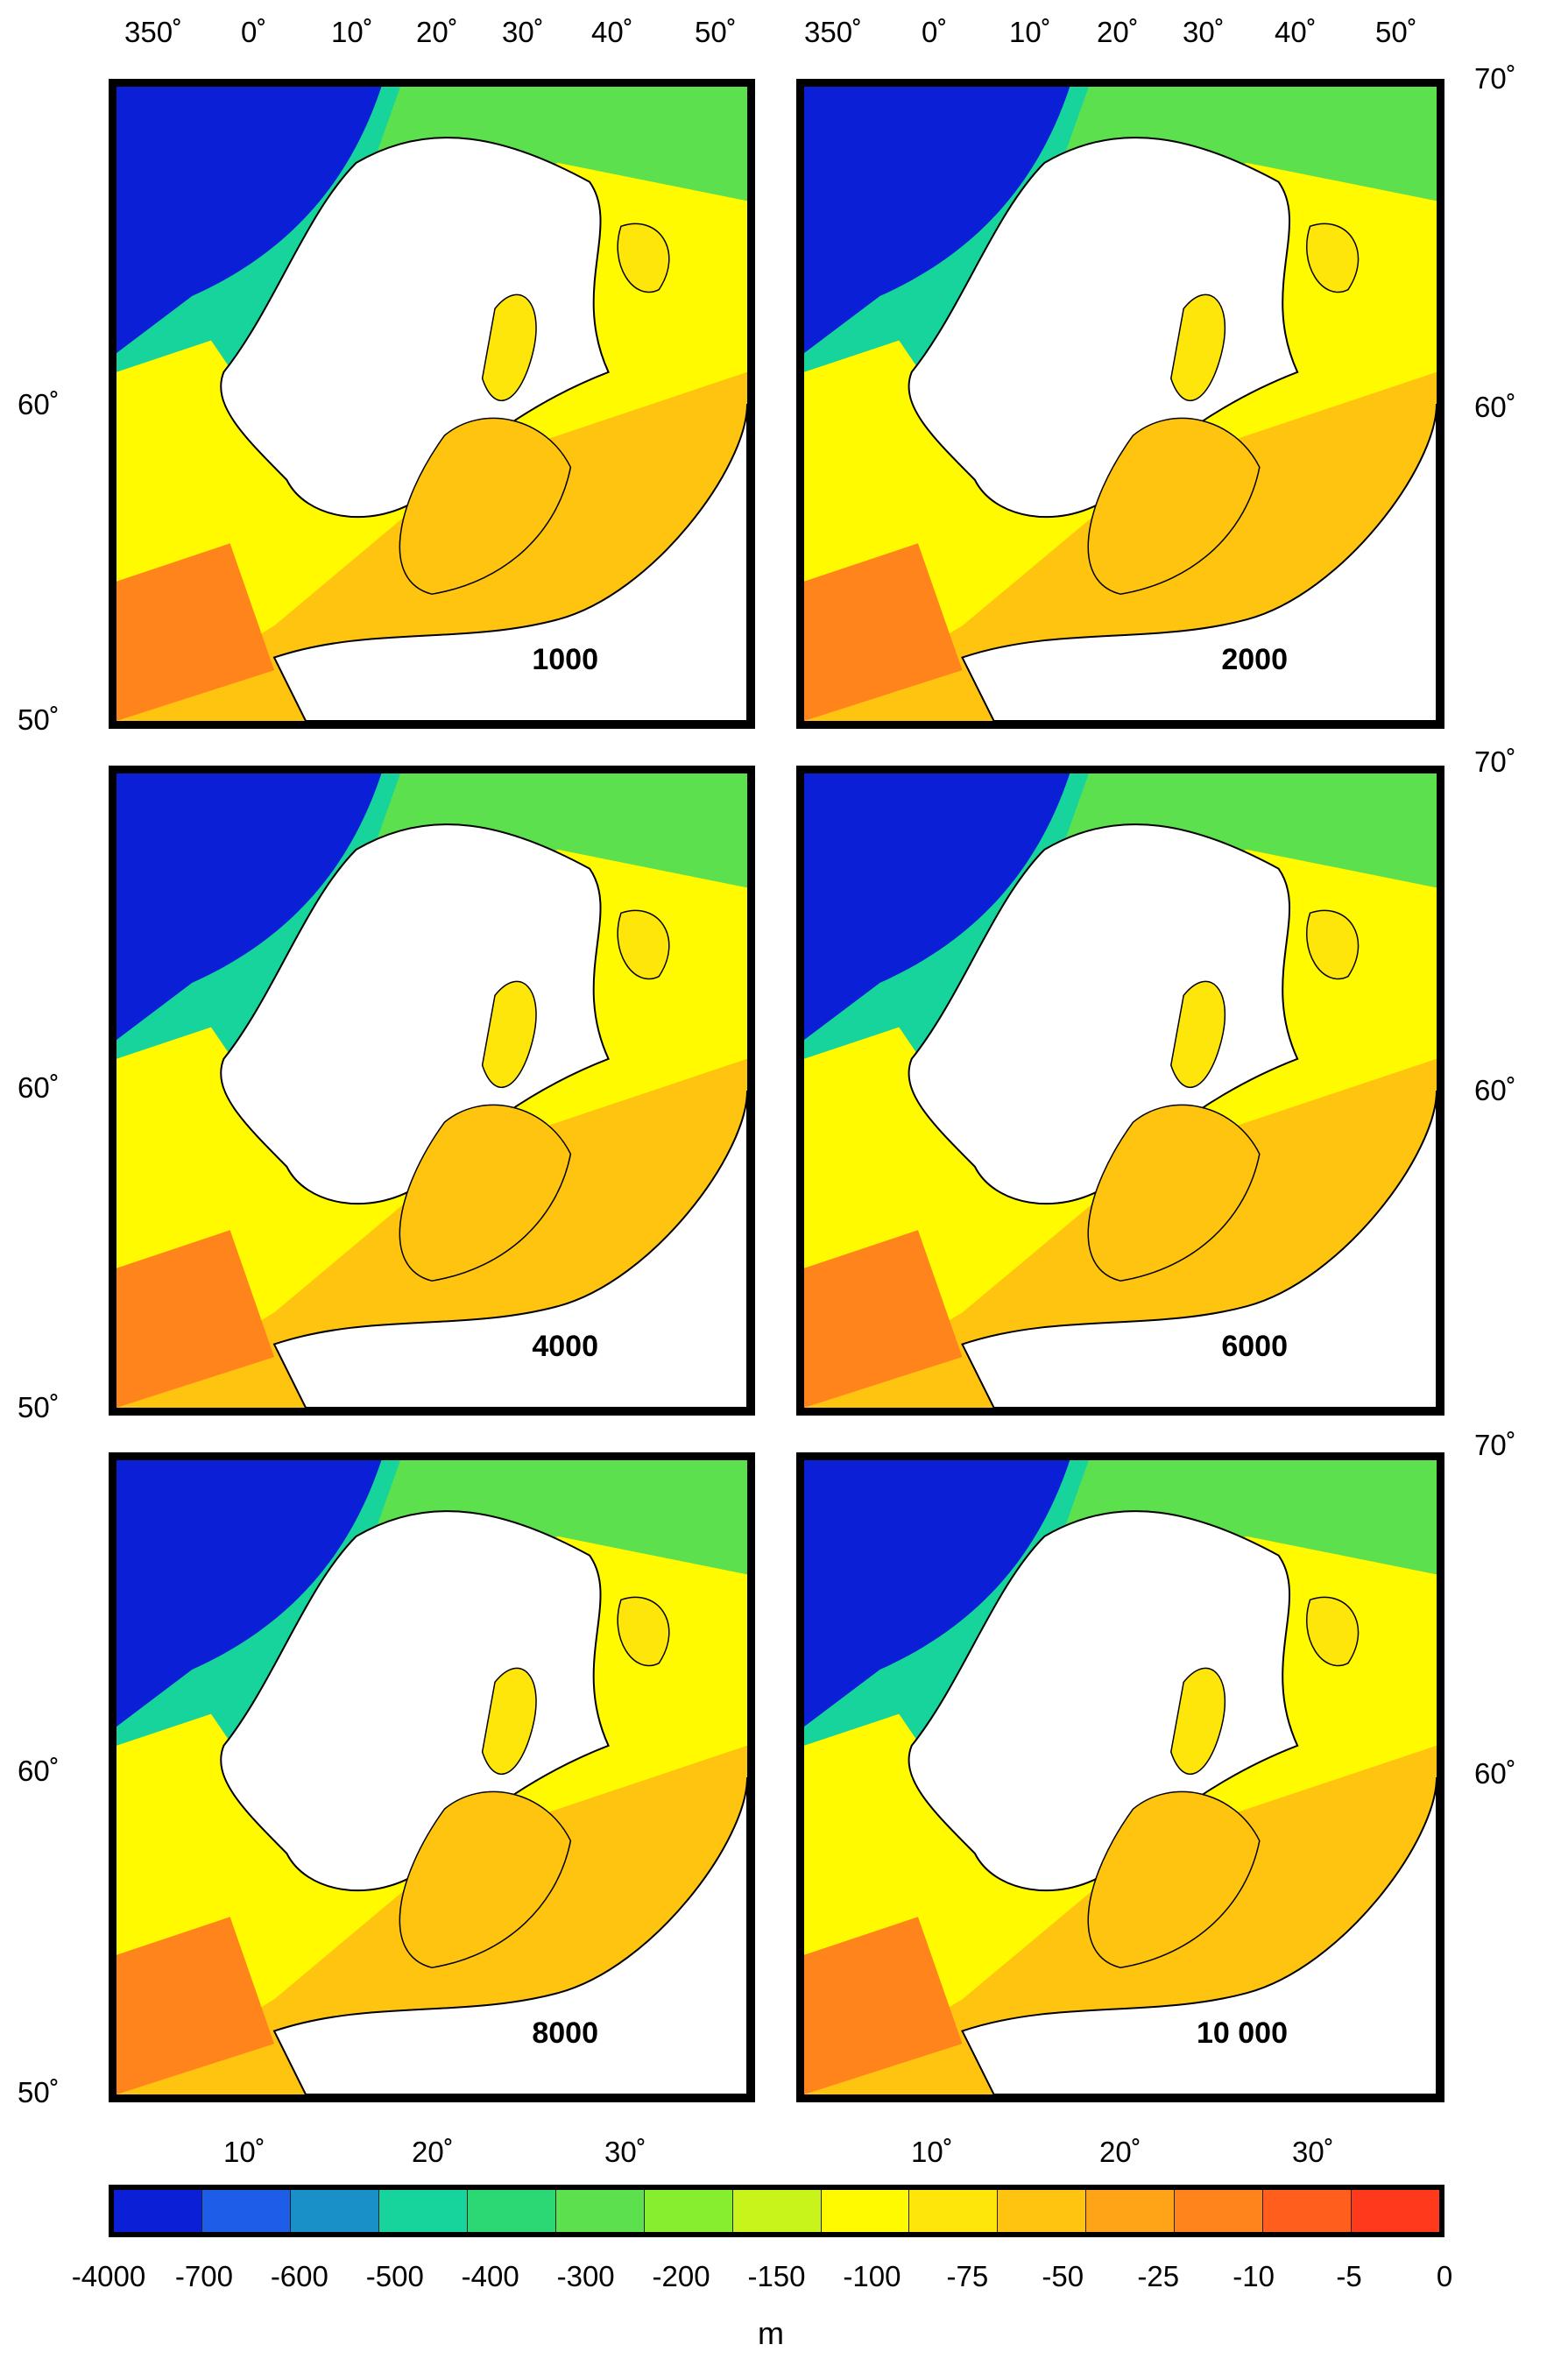 The width and height of the screenshot is (1568, 2366). I want to click on colorbar-tick-label: -150, so click(776, 2276).